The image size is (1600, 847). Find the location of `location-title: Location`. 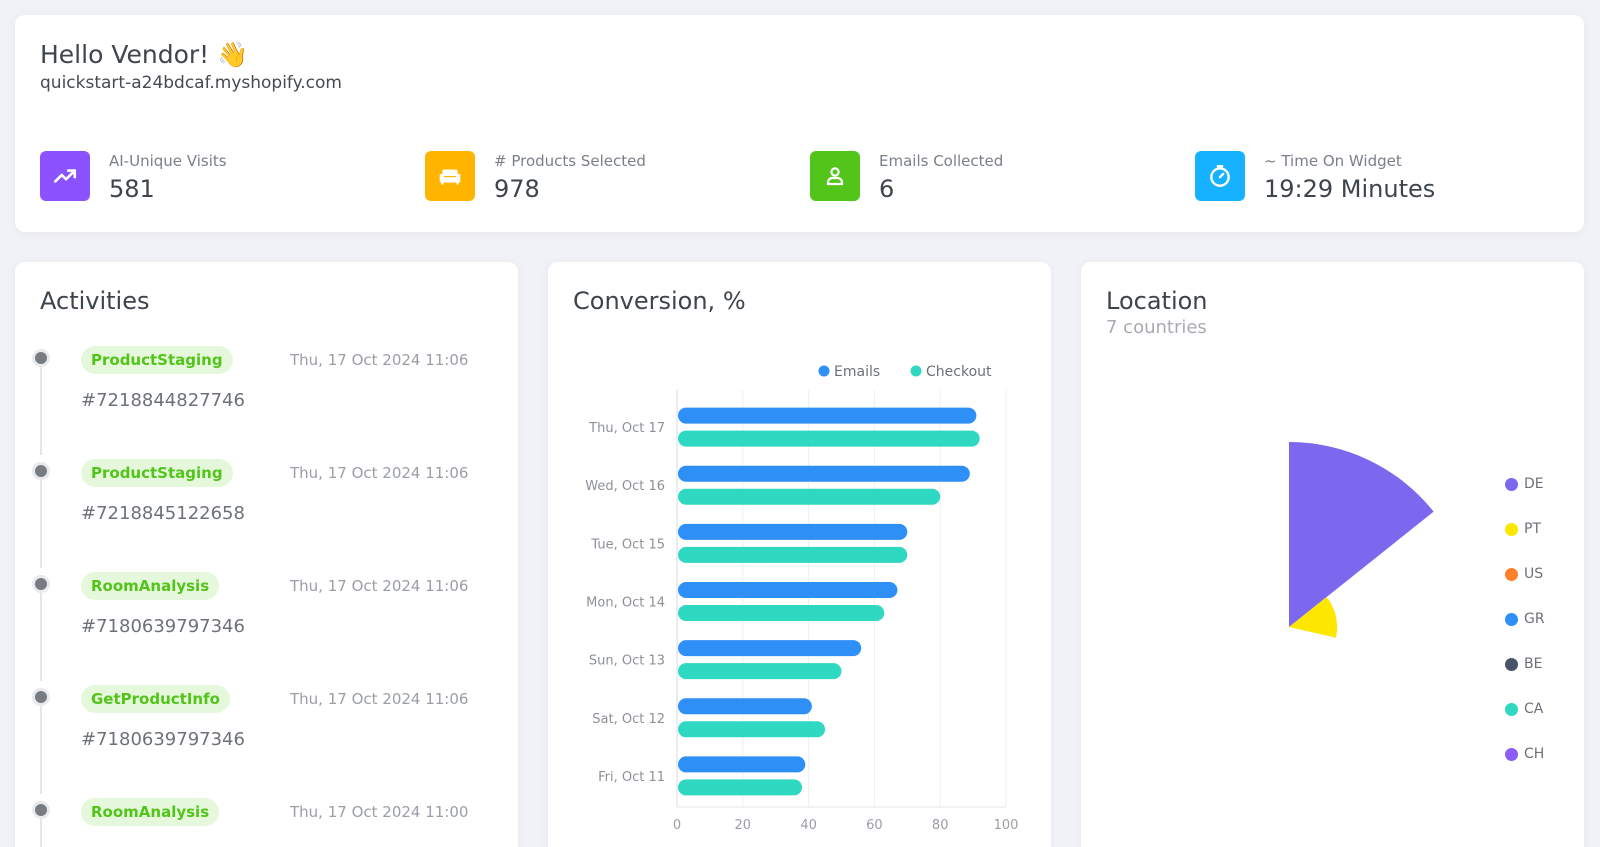

location-title: Location is located at coordinates (1157, 301).